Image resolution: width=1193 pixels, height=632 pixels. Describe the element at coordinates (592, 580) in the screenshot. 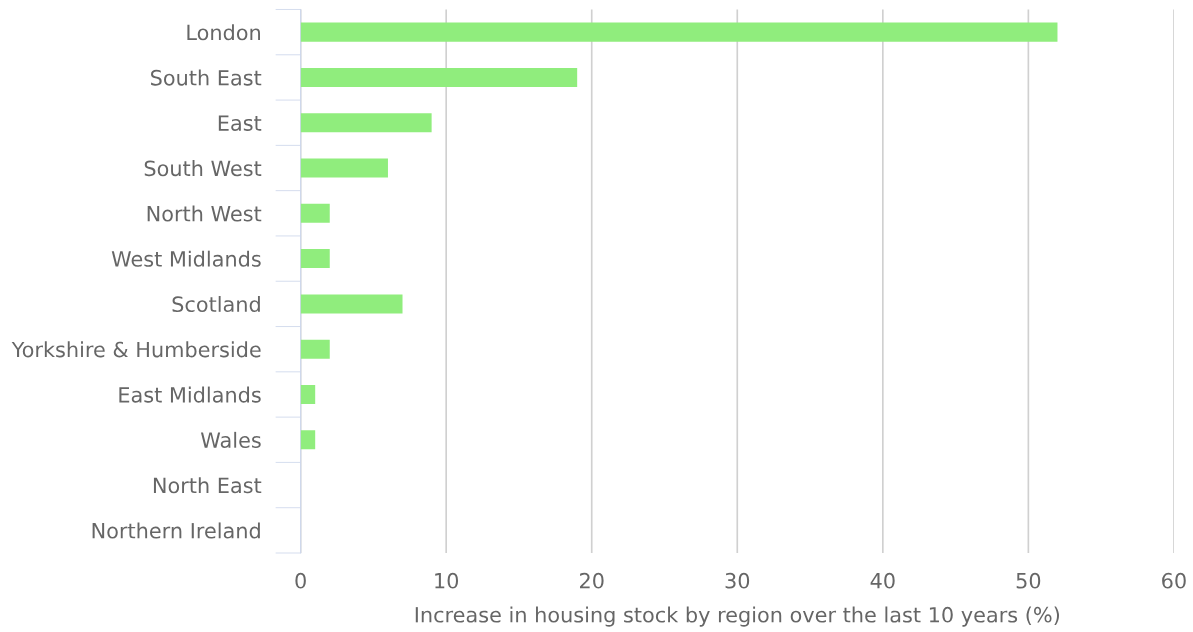

I see `x-tick-label: 20` at that location.